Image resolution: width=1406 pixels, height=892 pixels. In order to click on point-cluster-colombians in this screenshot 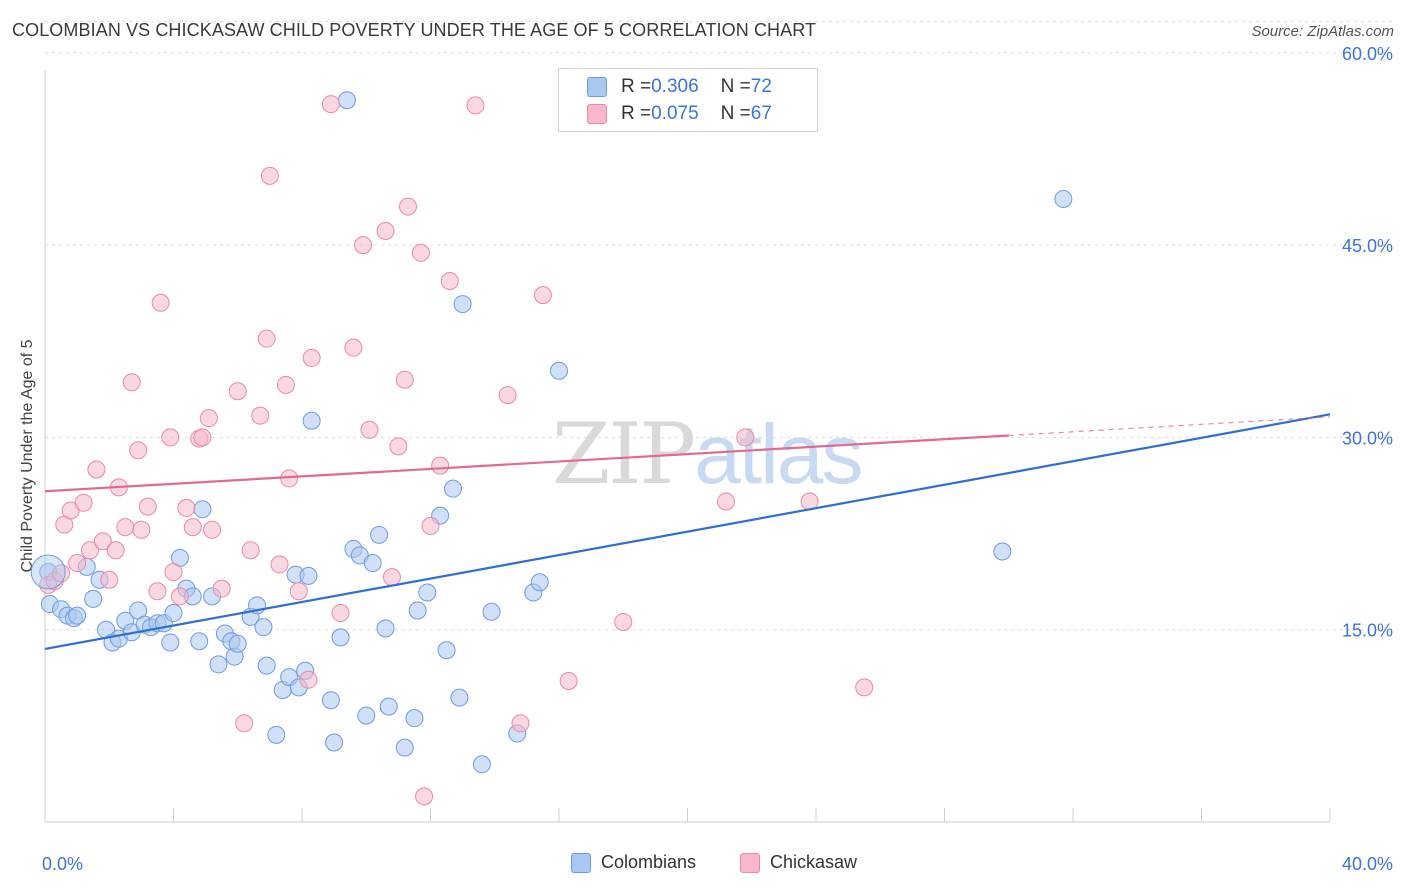, I will do `click(48, 572)`.